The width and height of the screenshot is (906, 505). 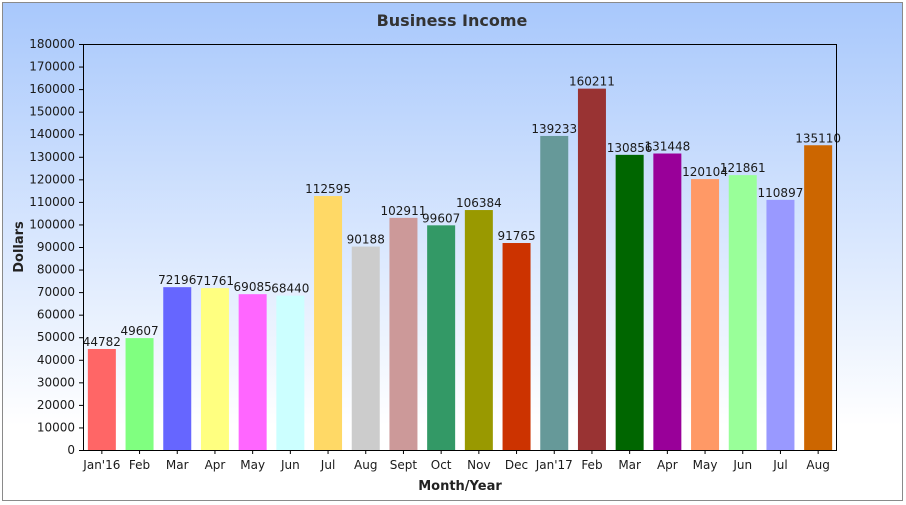 I want to click on x-tick-label: Nov, so click(x=478, y=465).